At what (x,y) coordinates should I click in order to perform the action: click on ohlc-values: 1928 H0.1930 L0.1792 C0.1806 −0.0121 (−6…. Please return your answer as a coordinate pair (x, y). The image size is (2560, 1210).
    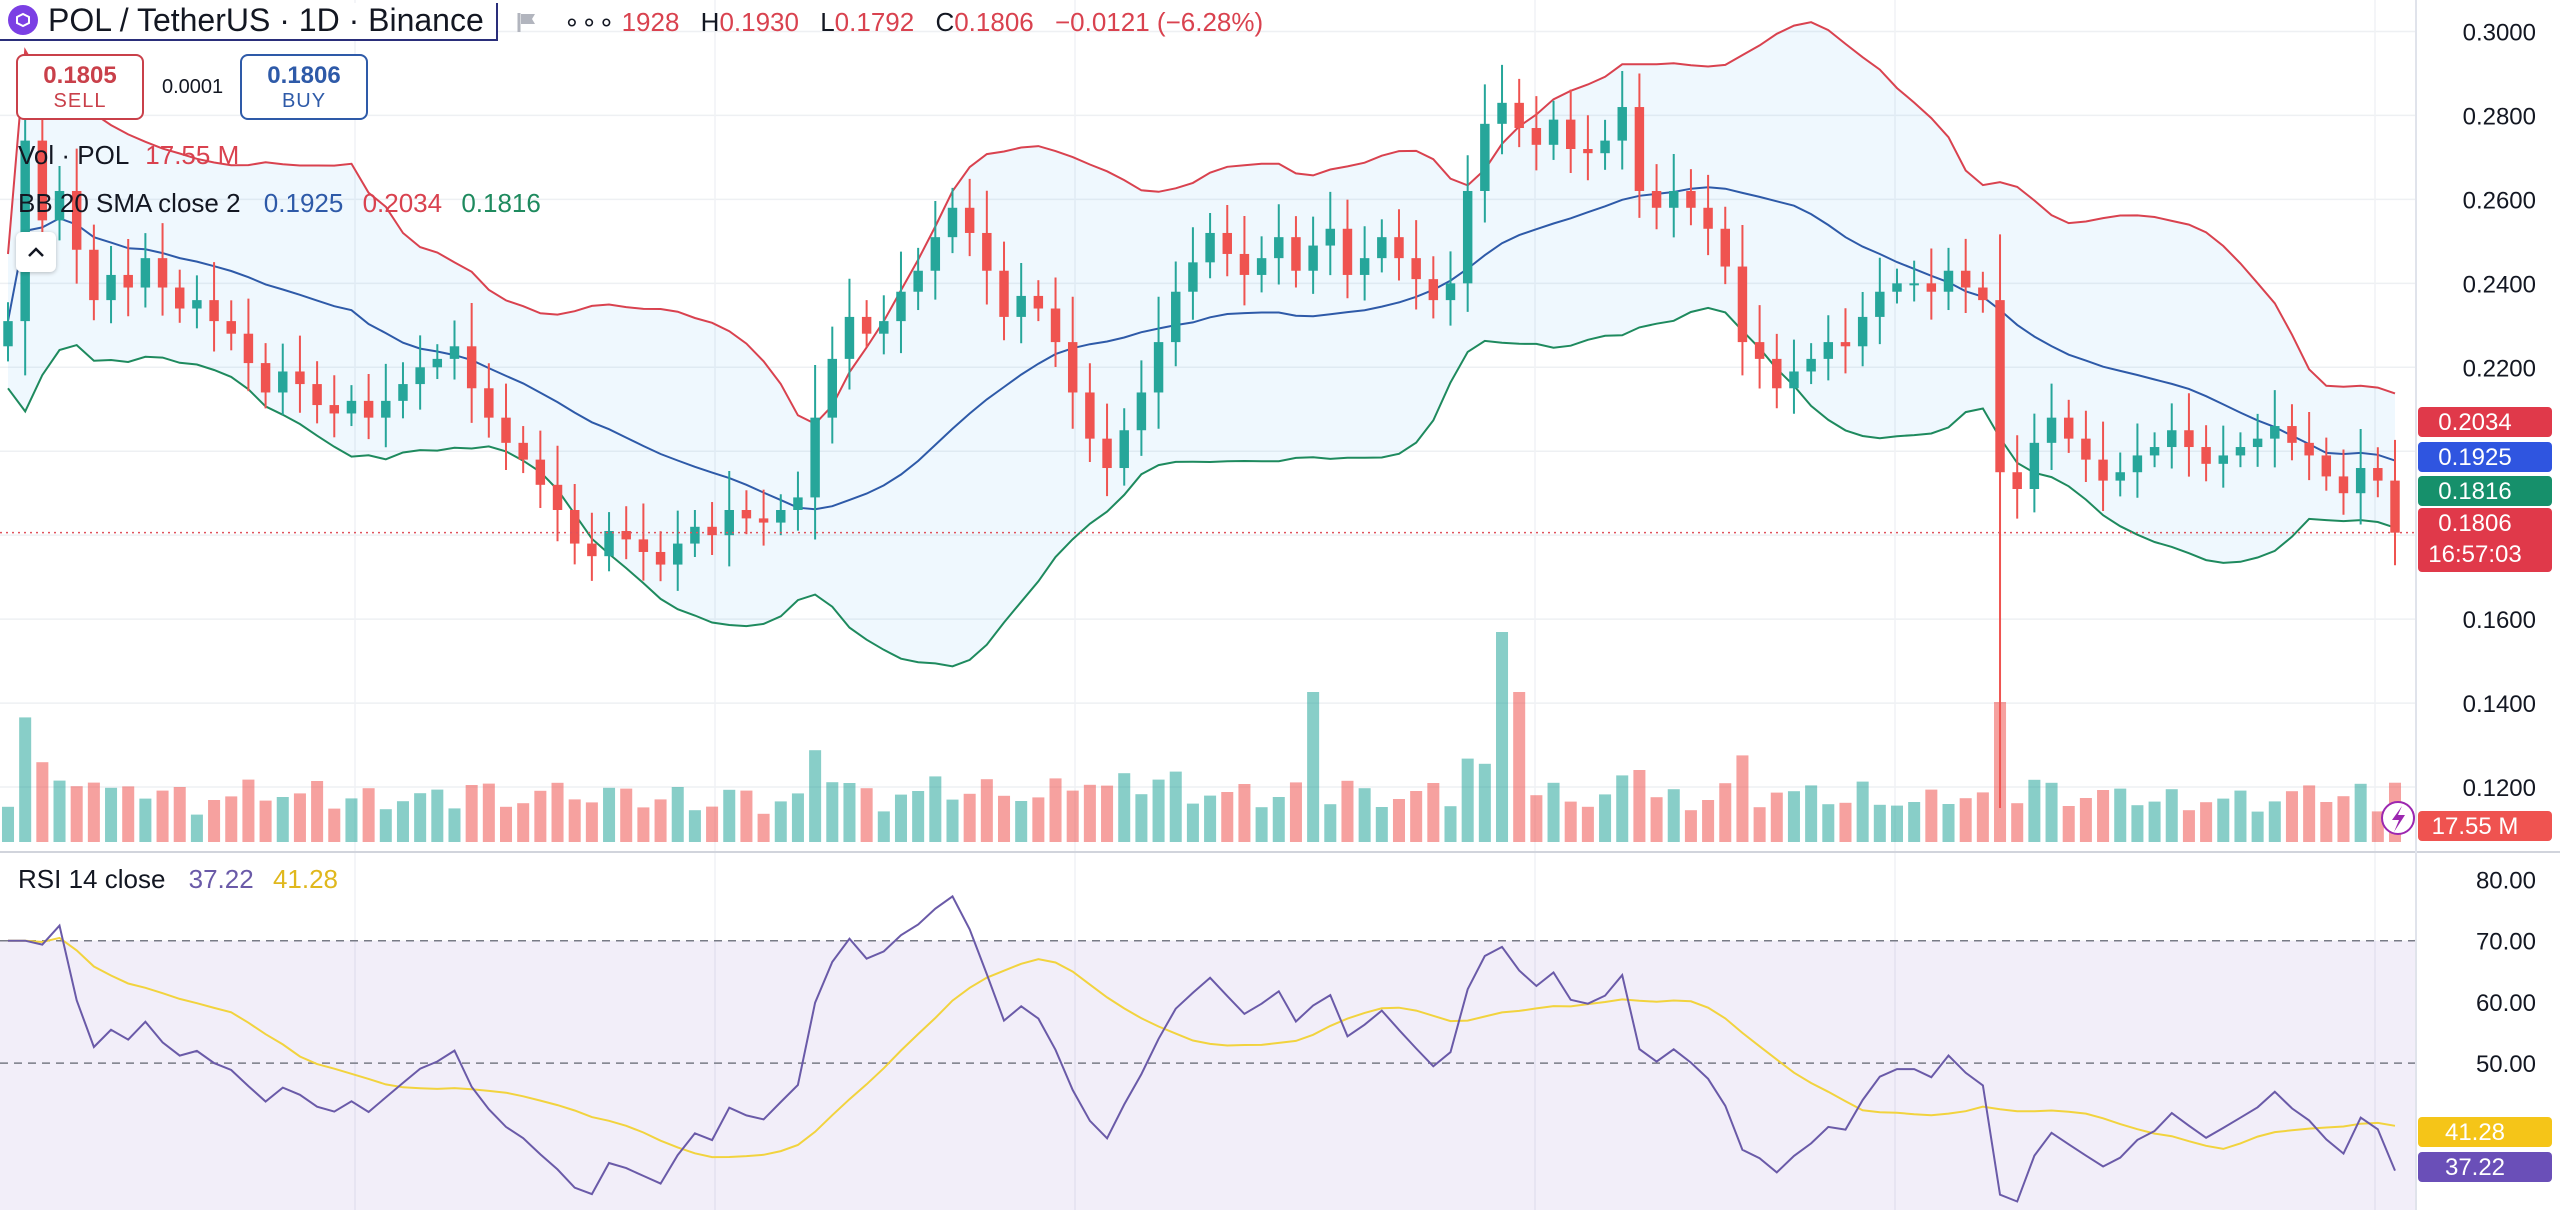
    Looking at the image, I should click on (942, 21).